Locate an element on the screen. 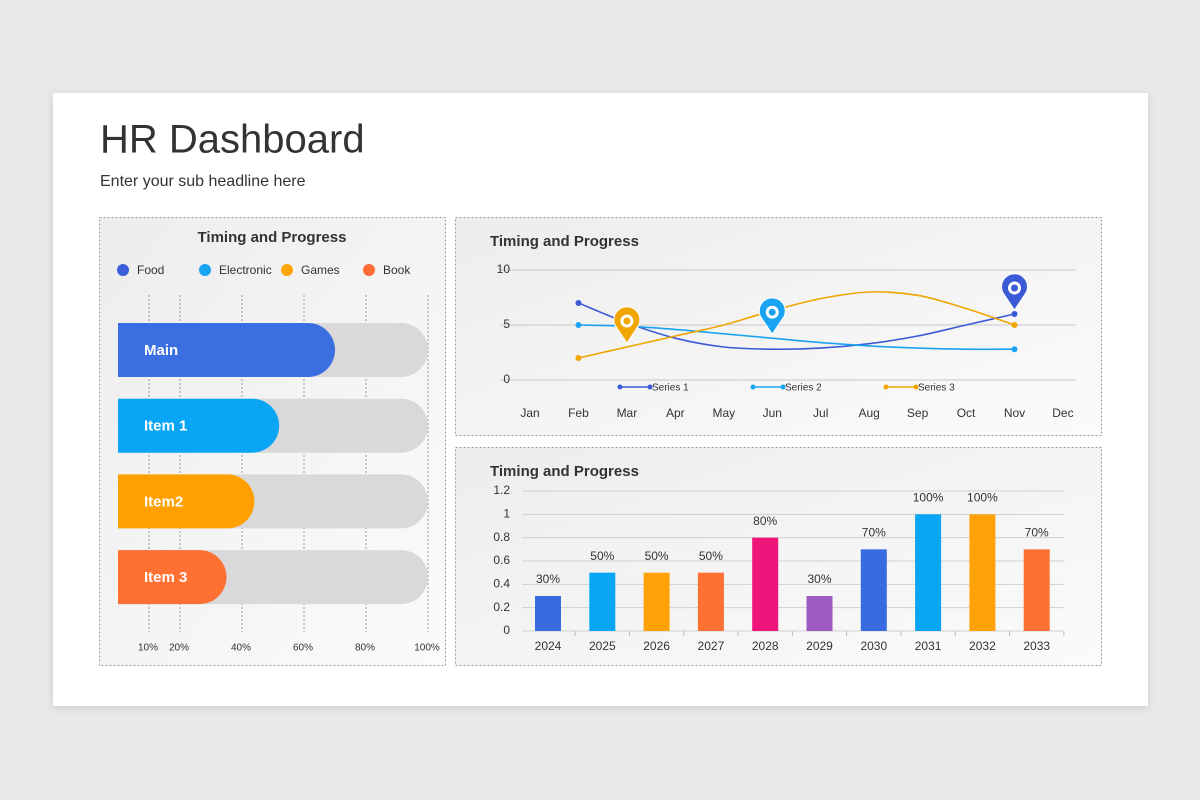 This screenshot has height=800, width=1200. bar-label: Item2 is located at coordinates (163, 501).